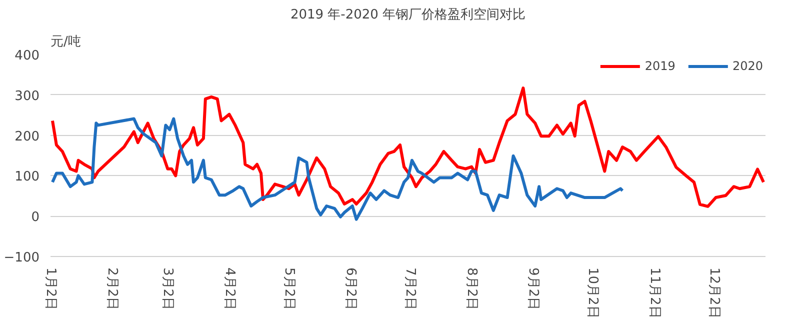 The height and width of the screenshot is (321, 800). I want to click on chart-title: 2019 年-2020 年钢厂价格盈利空间对比, so click(408, 15).